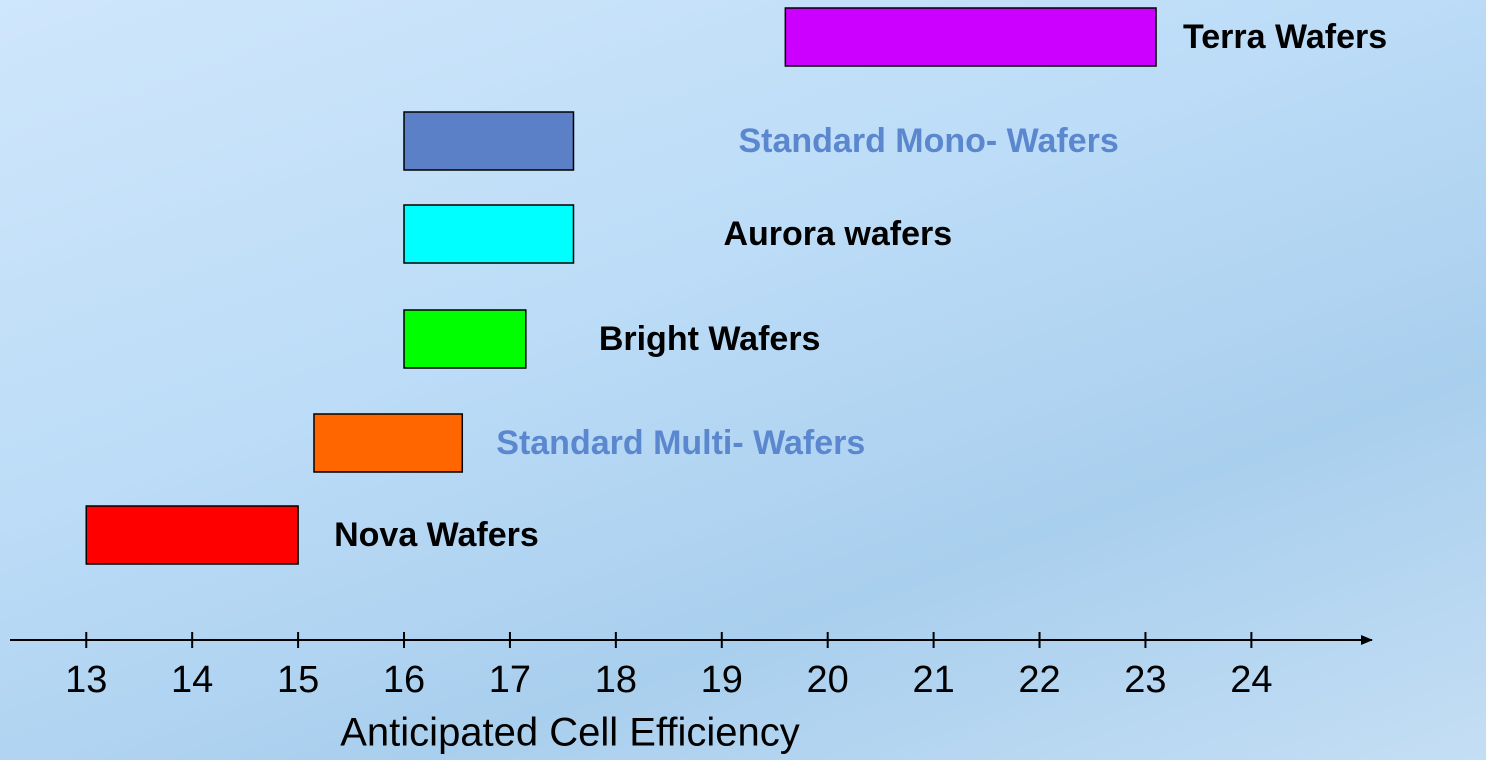 The width and height of the screenshot is (1486, 760). I want to click on x-tick-label: 16, so click(404, 680).